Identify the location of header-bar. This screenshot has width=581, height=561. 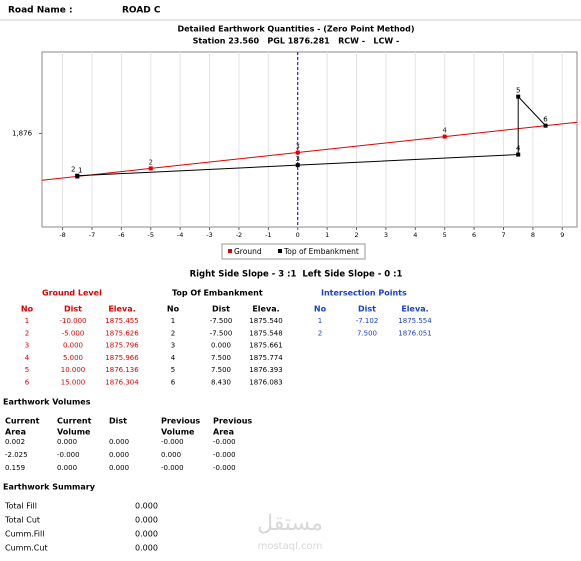
(290, 10).